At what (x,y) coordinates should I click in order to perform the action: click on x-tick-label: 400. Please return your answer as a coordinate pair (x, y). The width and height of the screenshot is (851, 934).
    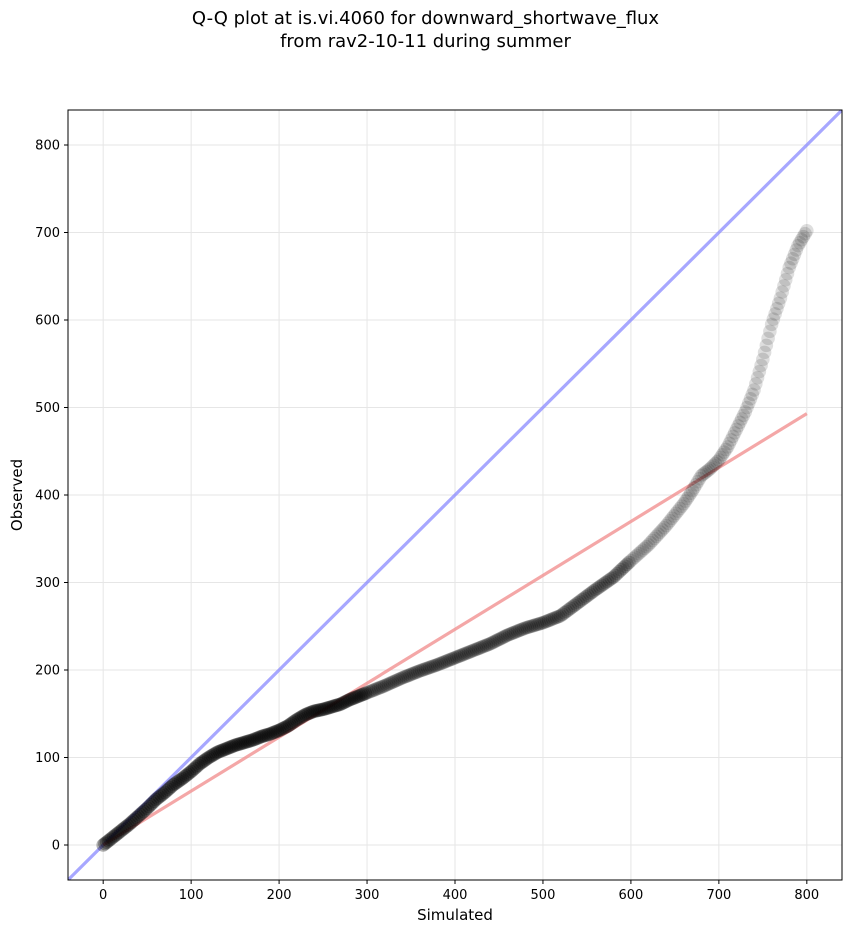
    Looking at the image, I should click on (455, 895).